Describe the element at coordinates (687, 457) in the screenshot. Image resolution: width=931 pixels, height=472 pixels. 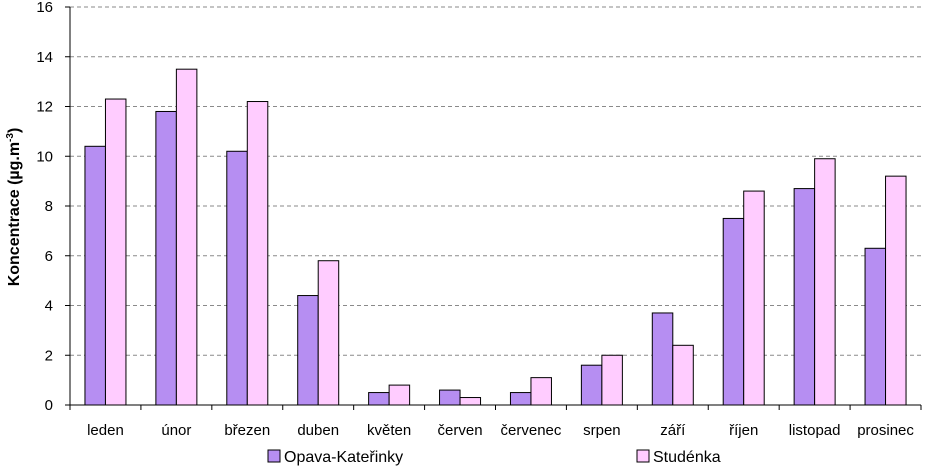
I see `legend-label-studenka: Studénka` at that location.